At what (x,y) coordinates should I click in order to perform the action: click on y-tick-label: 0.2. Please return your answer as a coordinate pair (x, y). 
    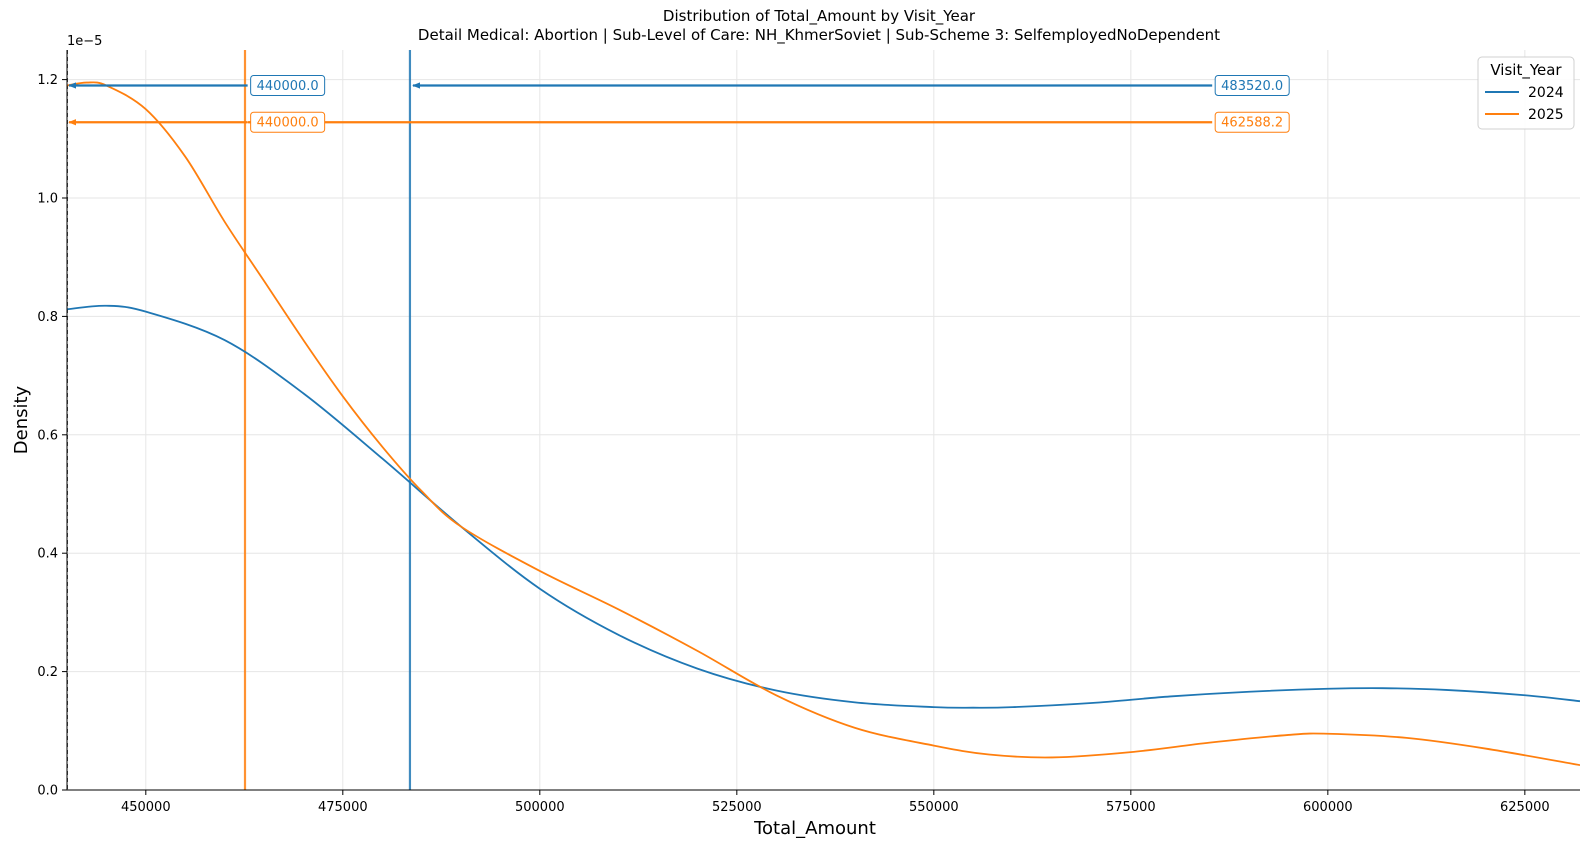
    Looking at the image, I should click on (47, 672).